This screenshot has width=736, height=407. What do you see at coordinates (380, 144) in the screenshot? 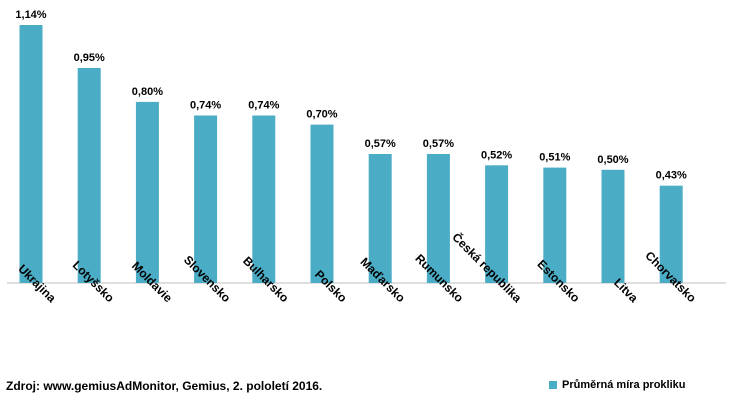
I see `data-label-6: 0,57%` at bounding box center [380, 144].